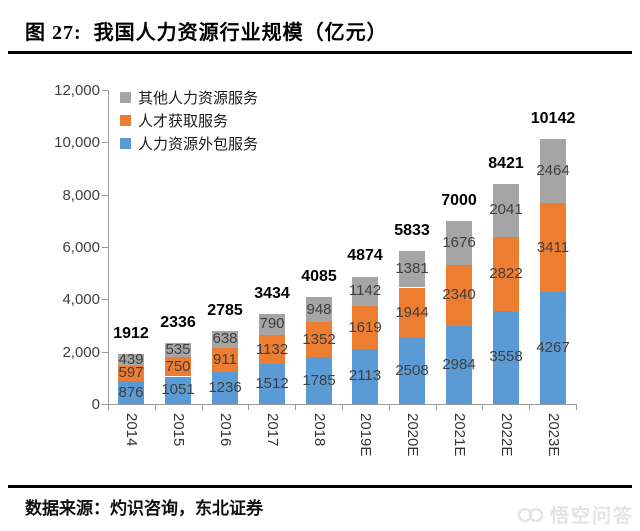 The image size is (640, 531). I want to click on bar-segment-value: 2113, so click(365, 375).